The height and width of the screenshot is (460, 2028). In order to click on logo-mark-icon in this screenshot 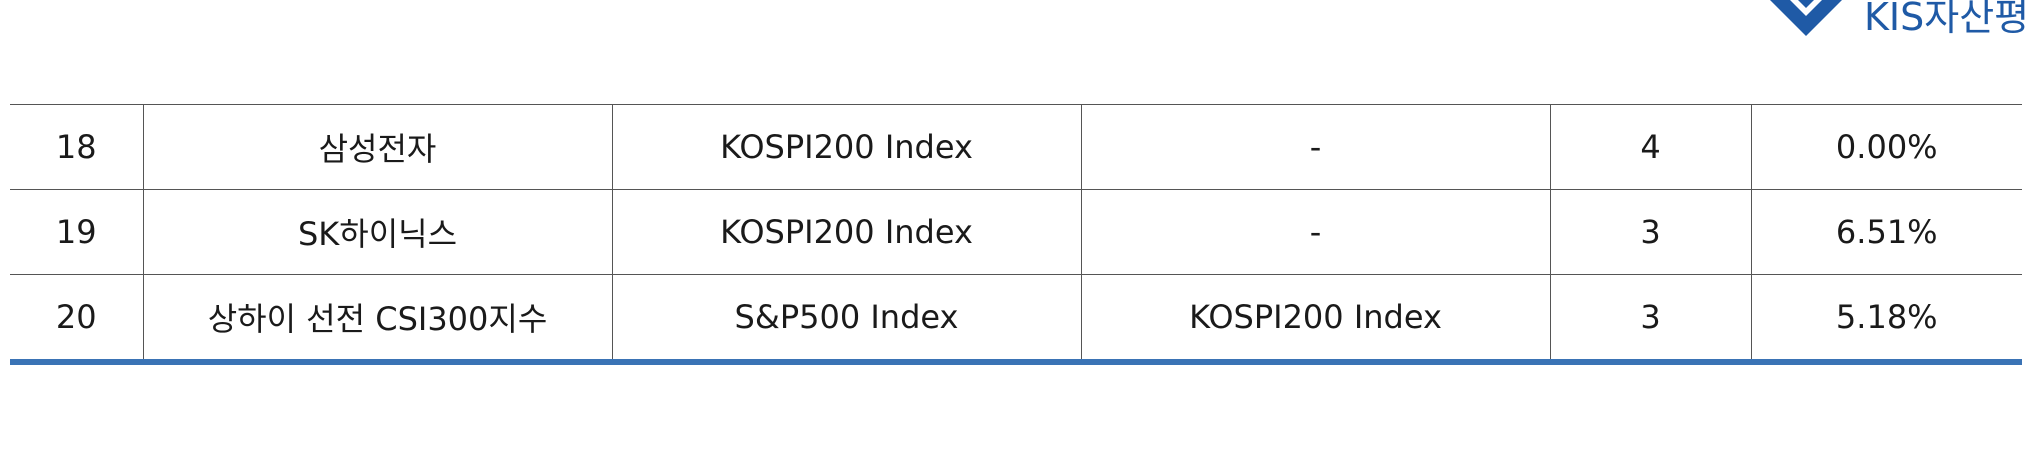, I will do `click(1806, 18)`.